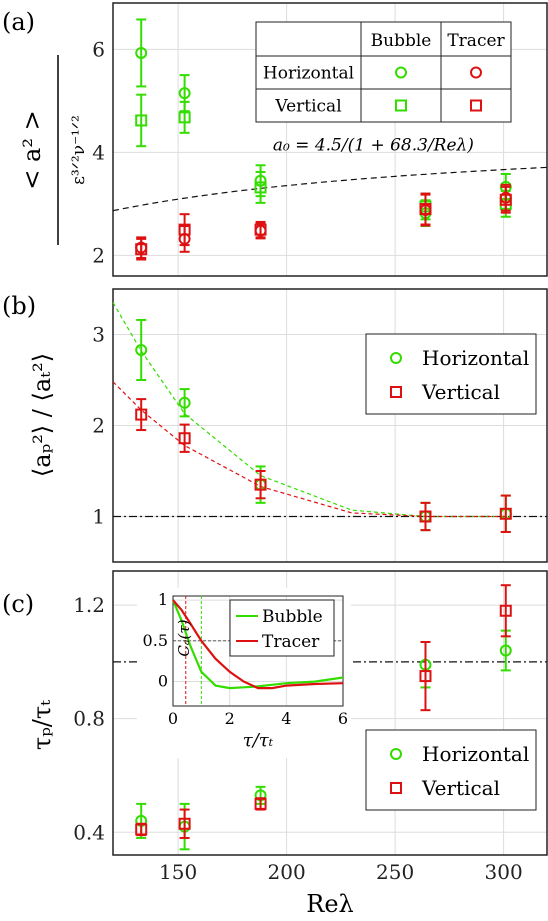 This screenshot has height=921, width=548. I want to click on inset-legend-label: Tracer, so click(291, 642).